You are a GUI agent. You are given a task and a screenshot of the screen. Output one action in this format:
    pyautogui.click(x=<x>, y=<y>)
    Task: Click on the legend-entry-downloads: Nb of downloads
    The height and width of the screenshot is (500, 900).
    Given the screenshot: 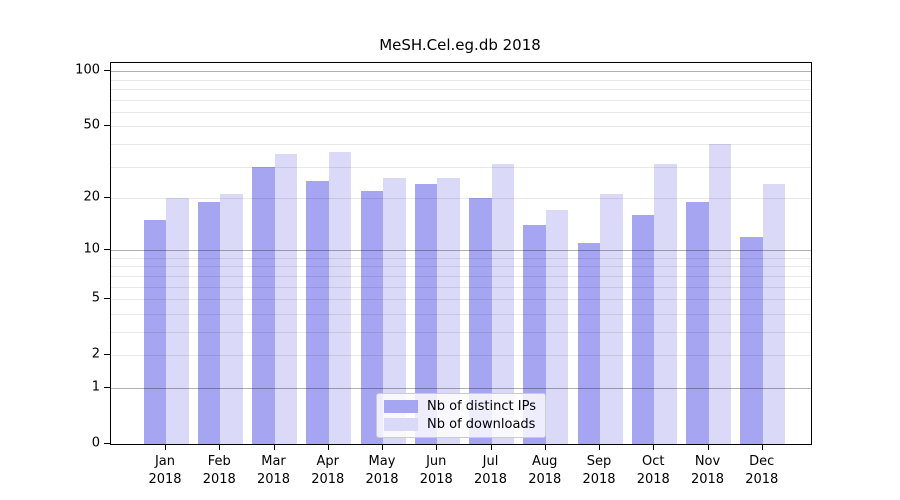 What is the action you would take?
    pyautogui.click(x=460, y=424)
    